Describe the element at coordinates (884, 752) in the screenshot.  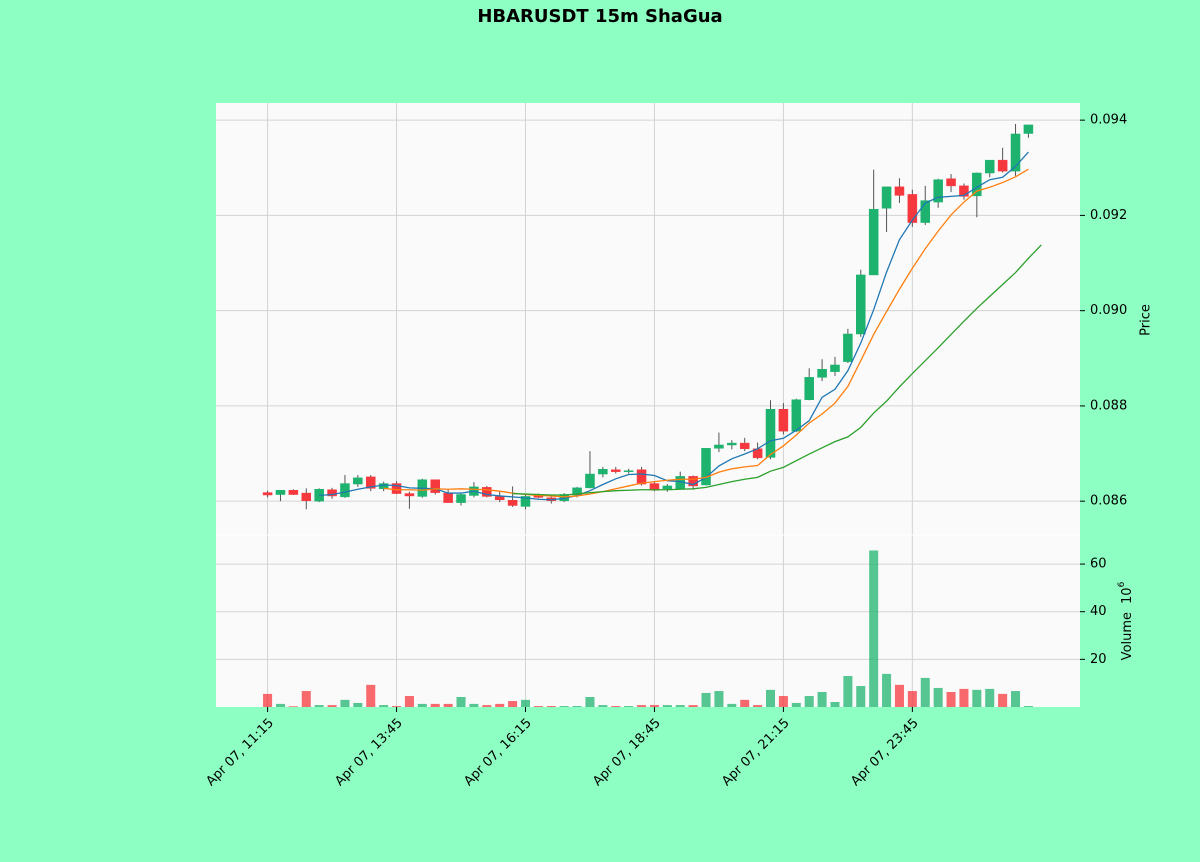
I see `x-tick-label: Apr 07, 23:45` at that location.